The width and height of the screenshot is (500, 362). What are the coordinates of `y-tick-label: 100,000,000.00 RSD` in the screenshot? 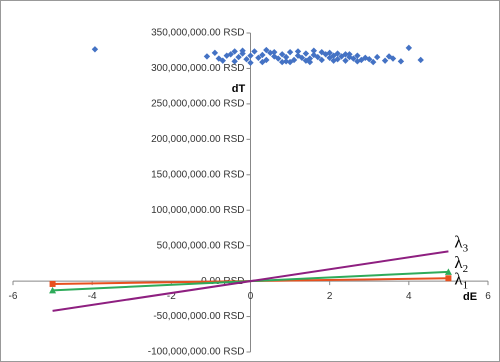 It's located at (197, 210).